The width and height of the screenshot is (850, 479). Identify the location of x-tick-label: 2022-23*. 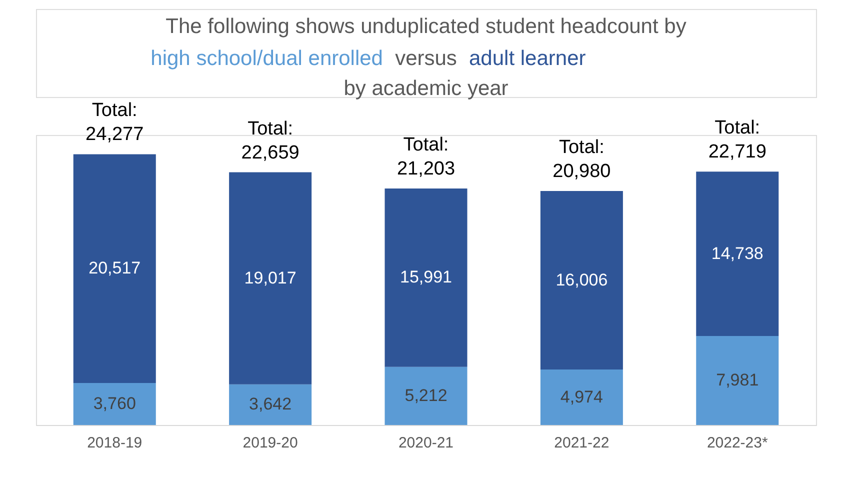
(737, 443).